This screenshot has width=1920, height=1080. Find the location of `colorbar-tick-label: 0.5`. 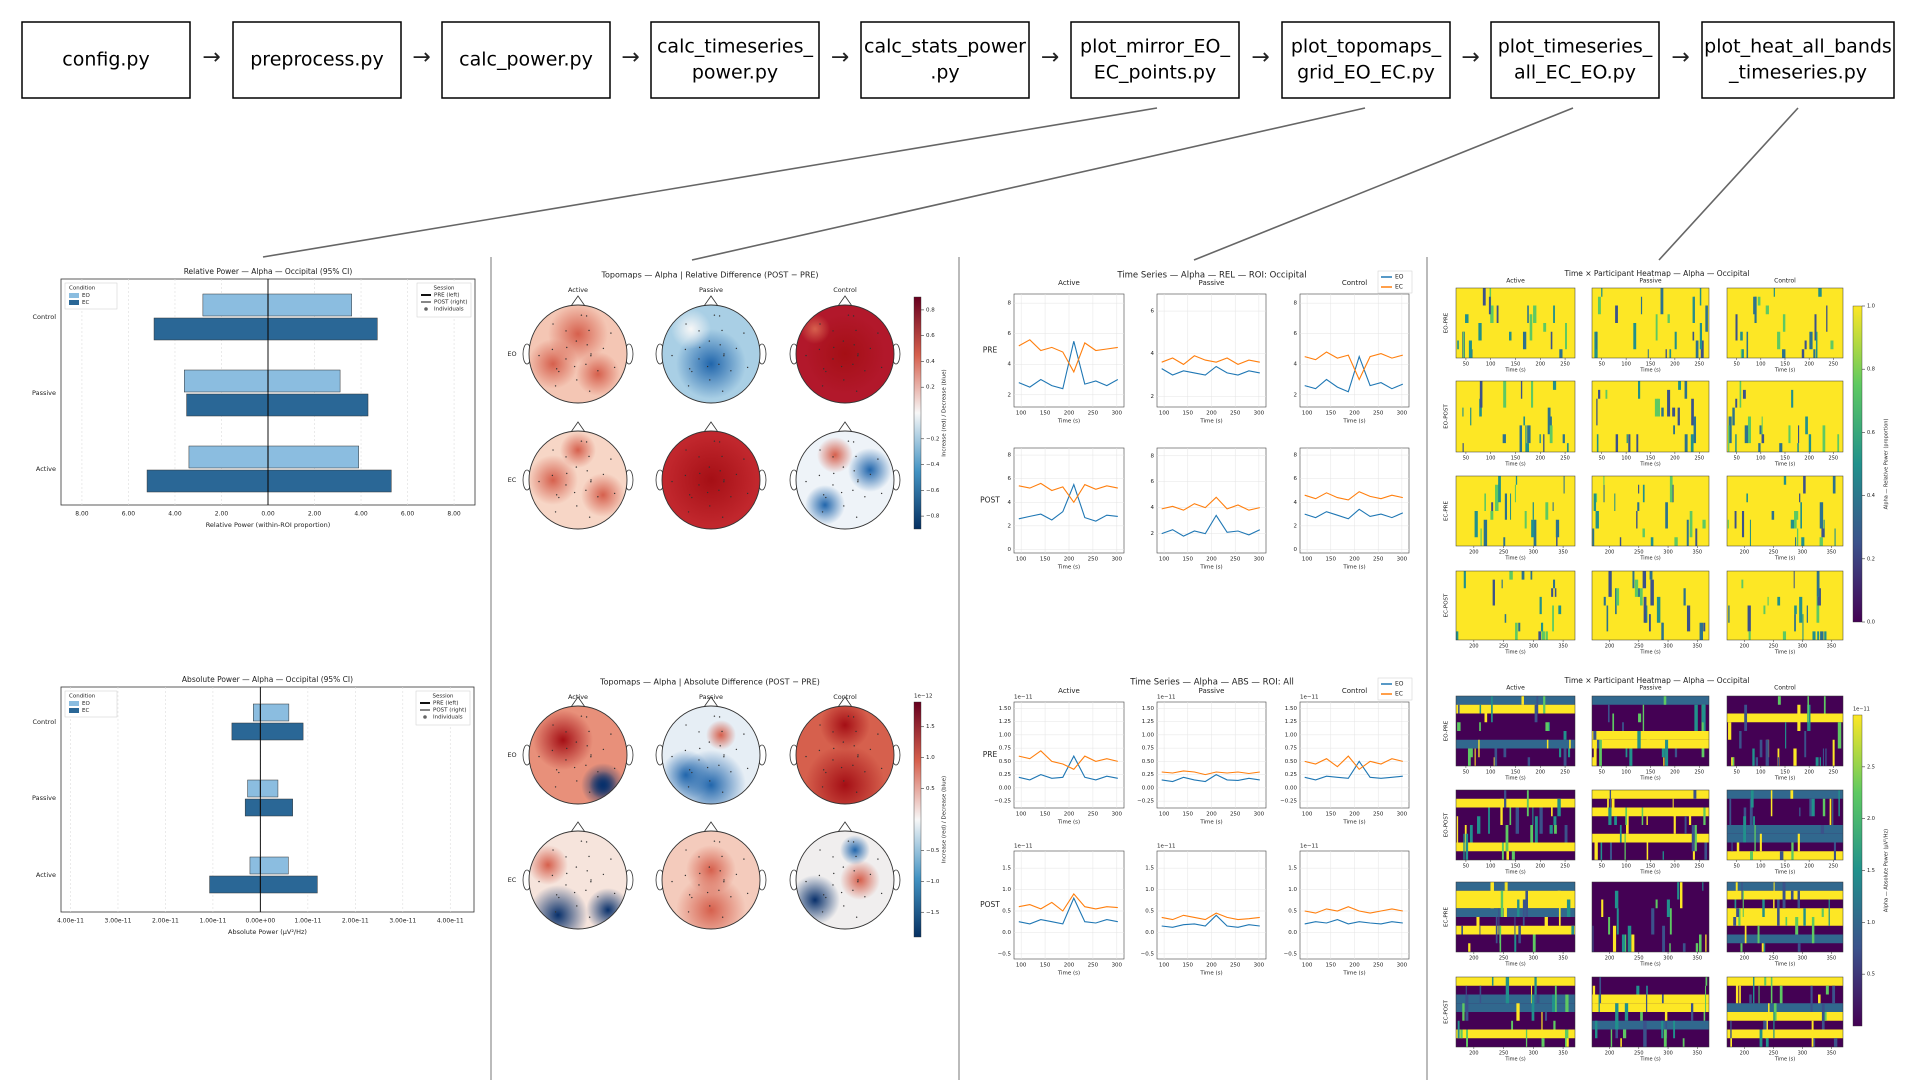

colorbar-tick-label: 0.5 is located at coordinates (1871, 975).